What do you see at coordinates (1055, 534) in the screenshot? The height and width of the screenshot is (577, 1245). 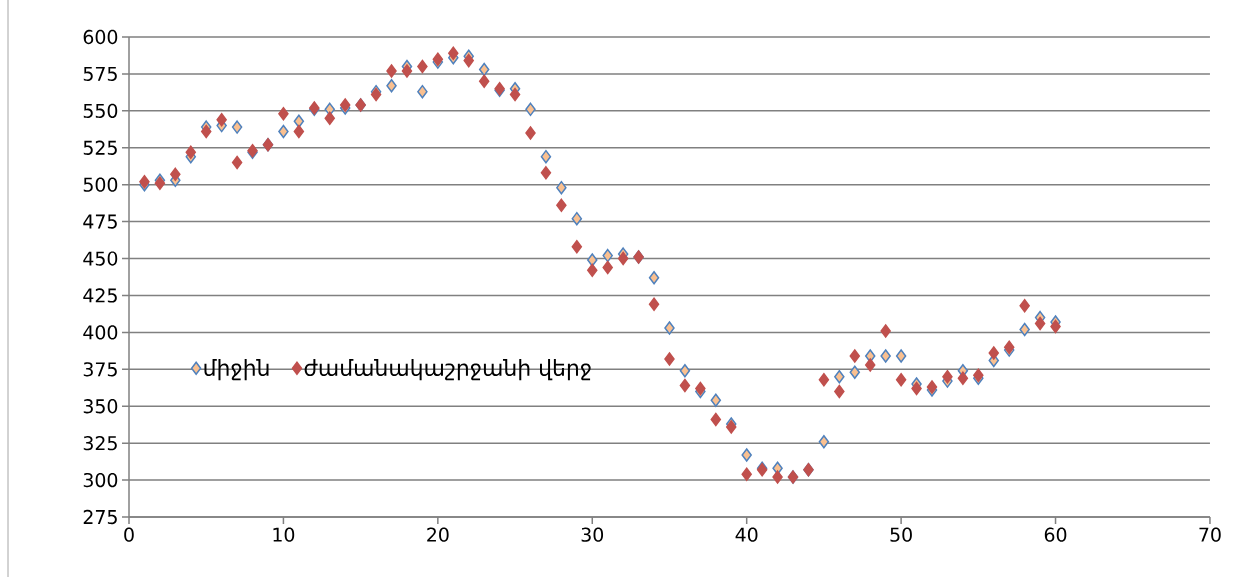 I see `x-tick-label: 60` at bounding box center [1055, 534].